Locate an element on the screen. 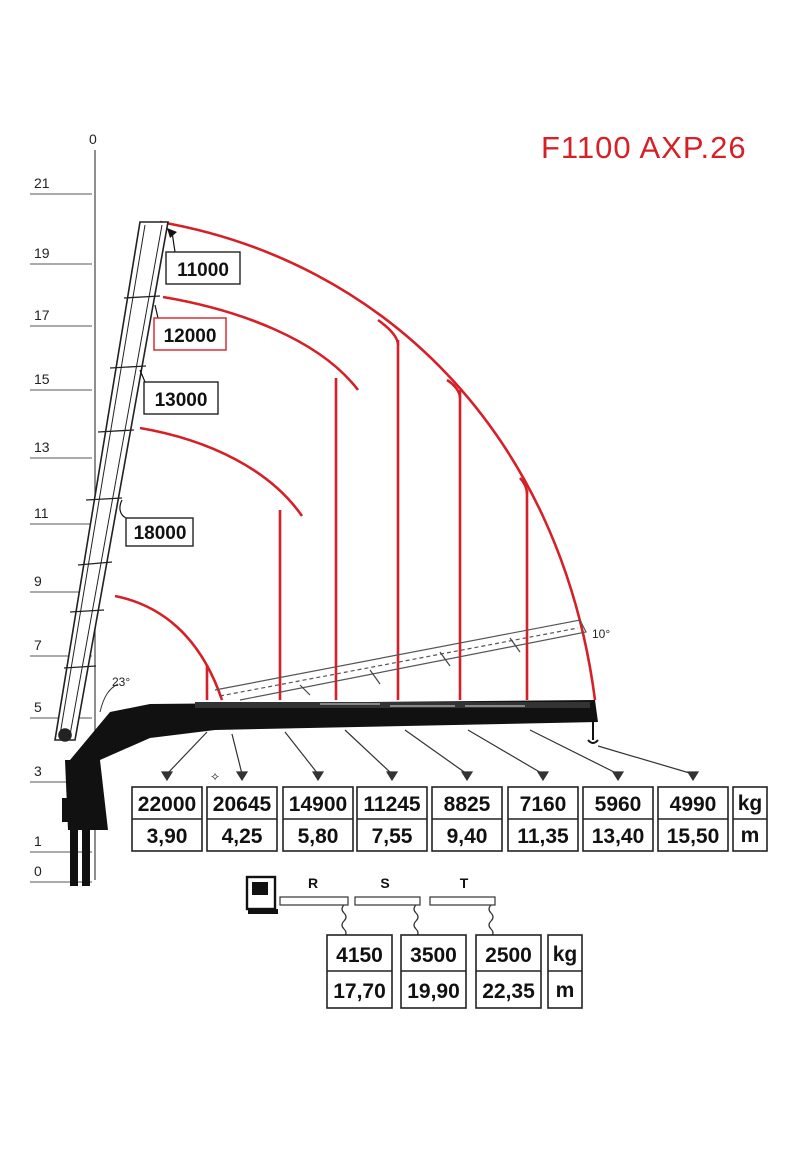  height-tick-label: 15 is located at coordinates (42, 379).